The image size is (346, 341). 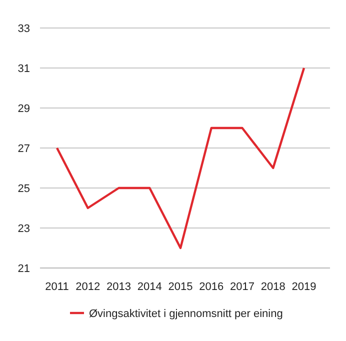 I want to click on y-tick-label: 31, so click(x=24, y=68).